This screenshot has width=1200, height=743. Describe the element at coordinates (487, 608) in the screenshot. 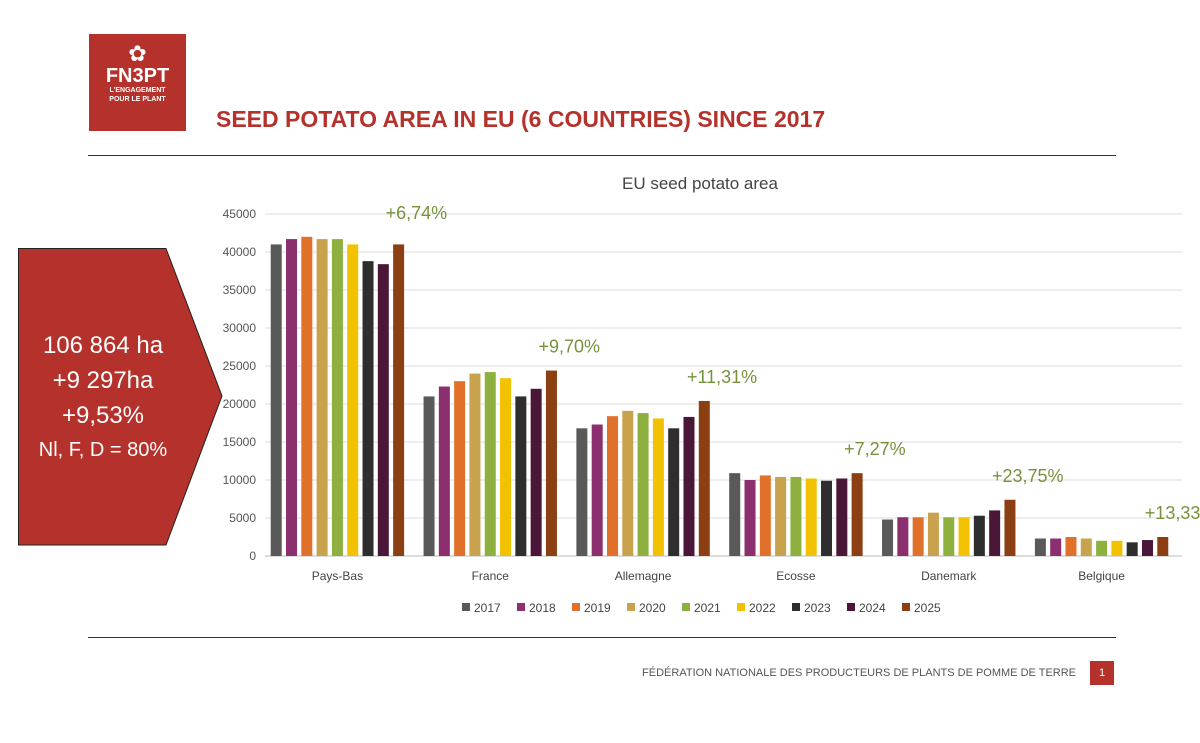

I see `legend-label: 2017` at that location.